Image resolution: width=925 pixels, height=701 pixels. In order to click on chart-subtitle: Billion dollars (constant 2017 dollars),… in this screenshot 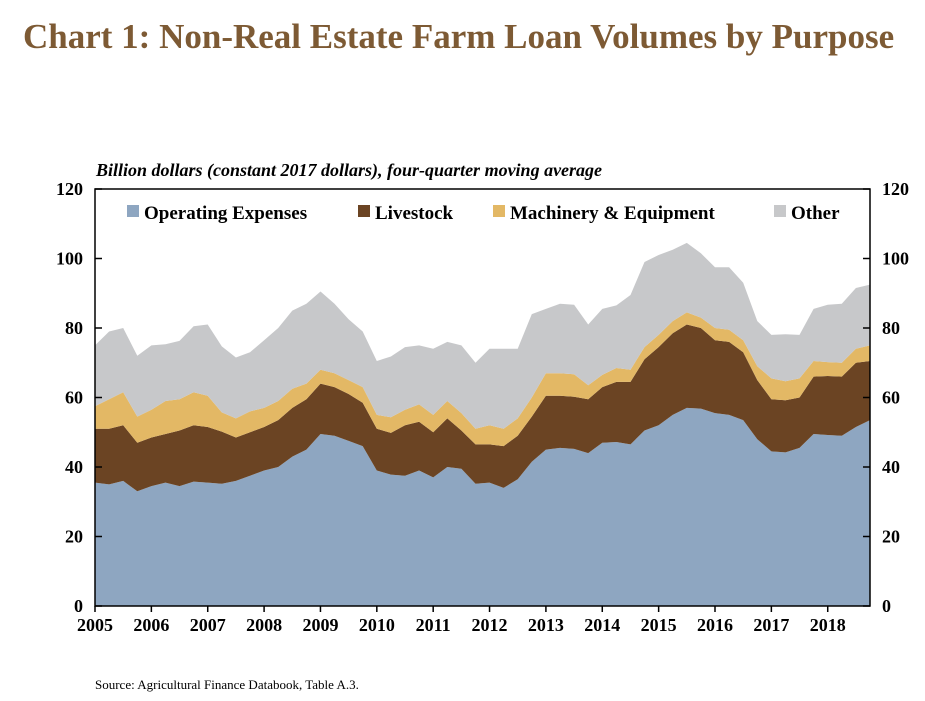, I will do `click(349, 170)`.